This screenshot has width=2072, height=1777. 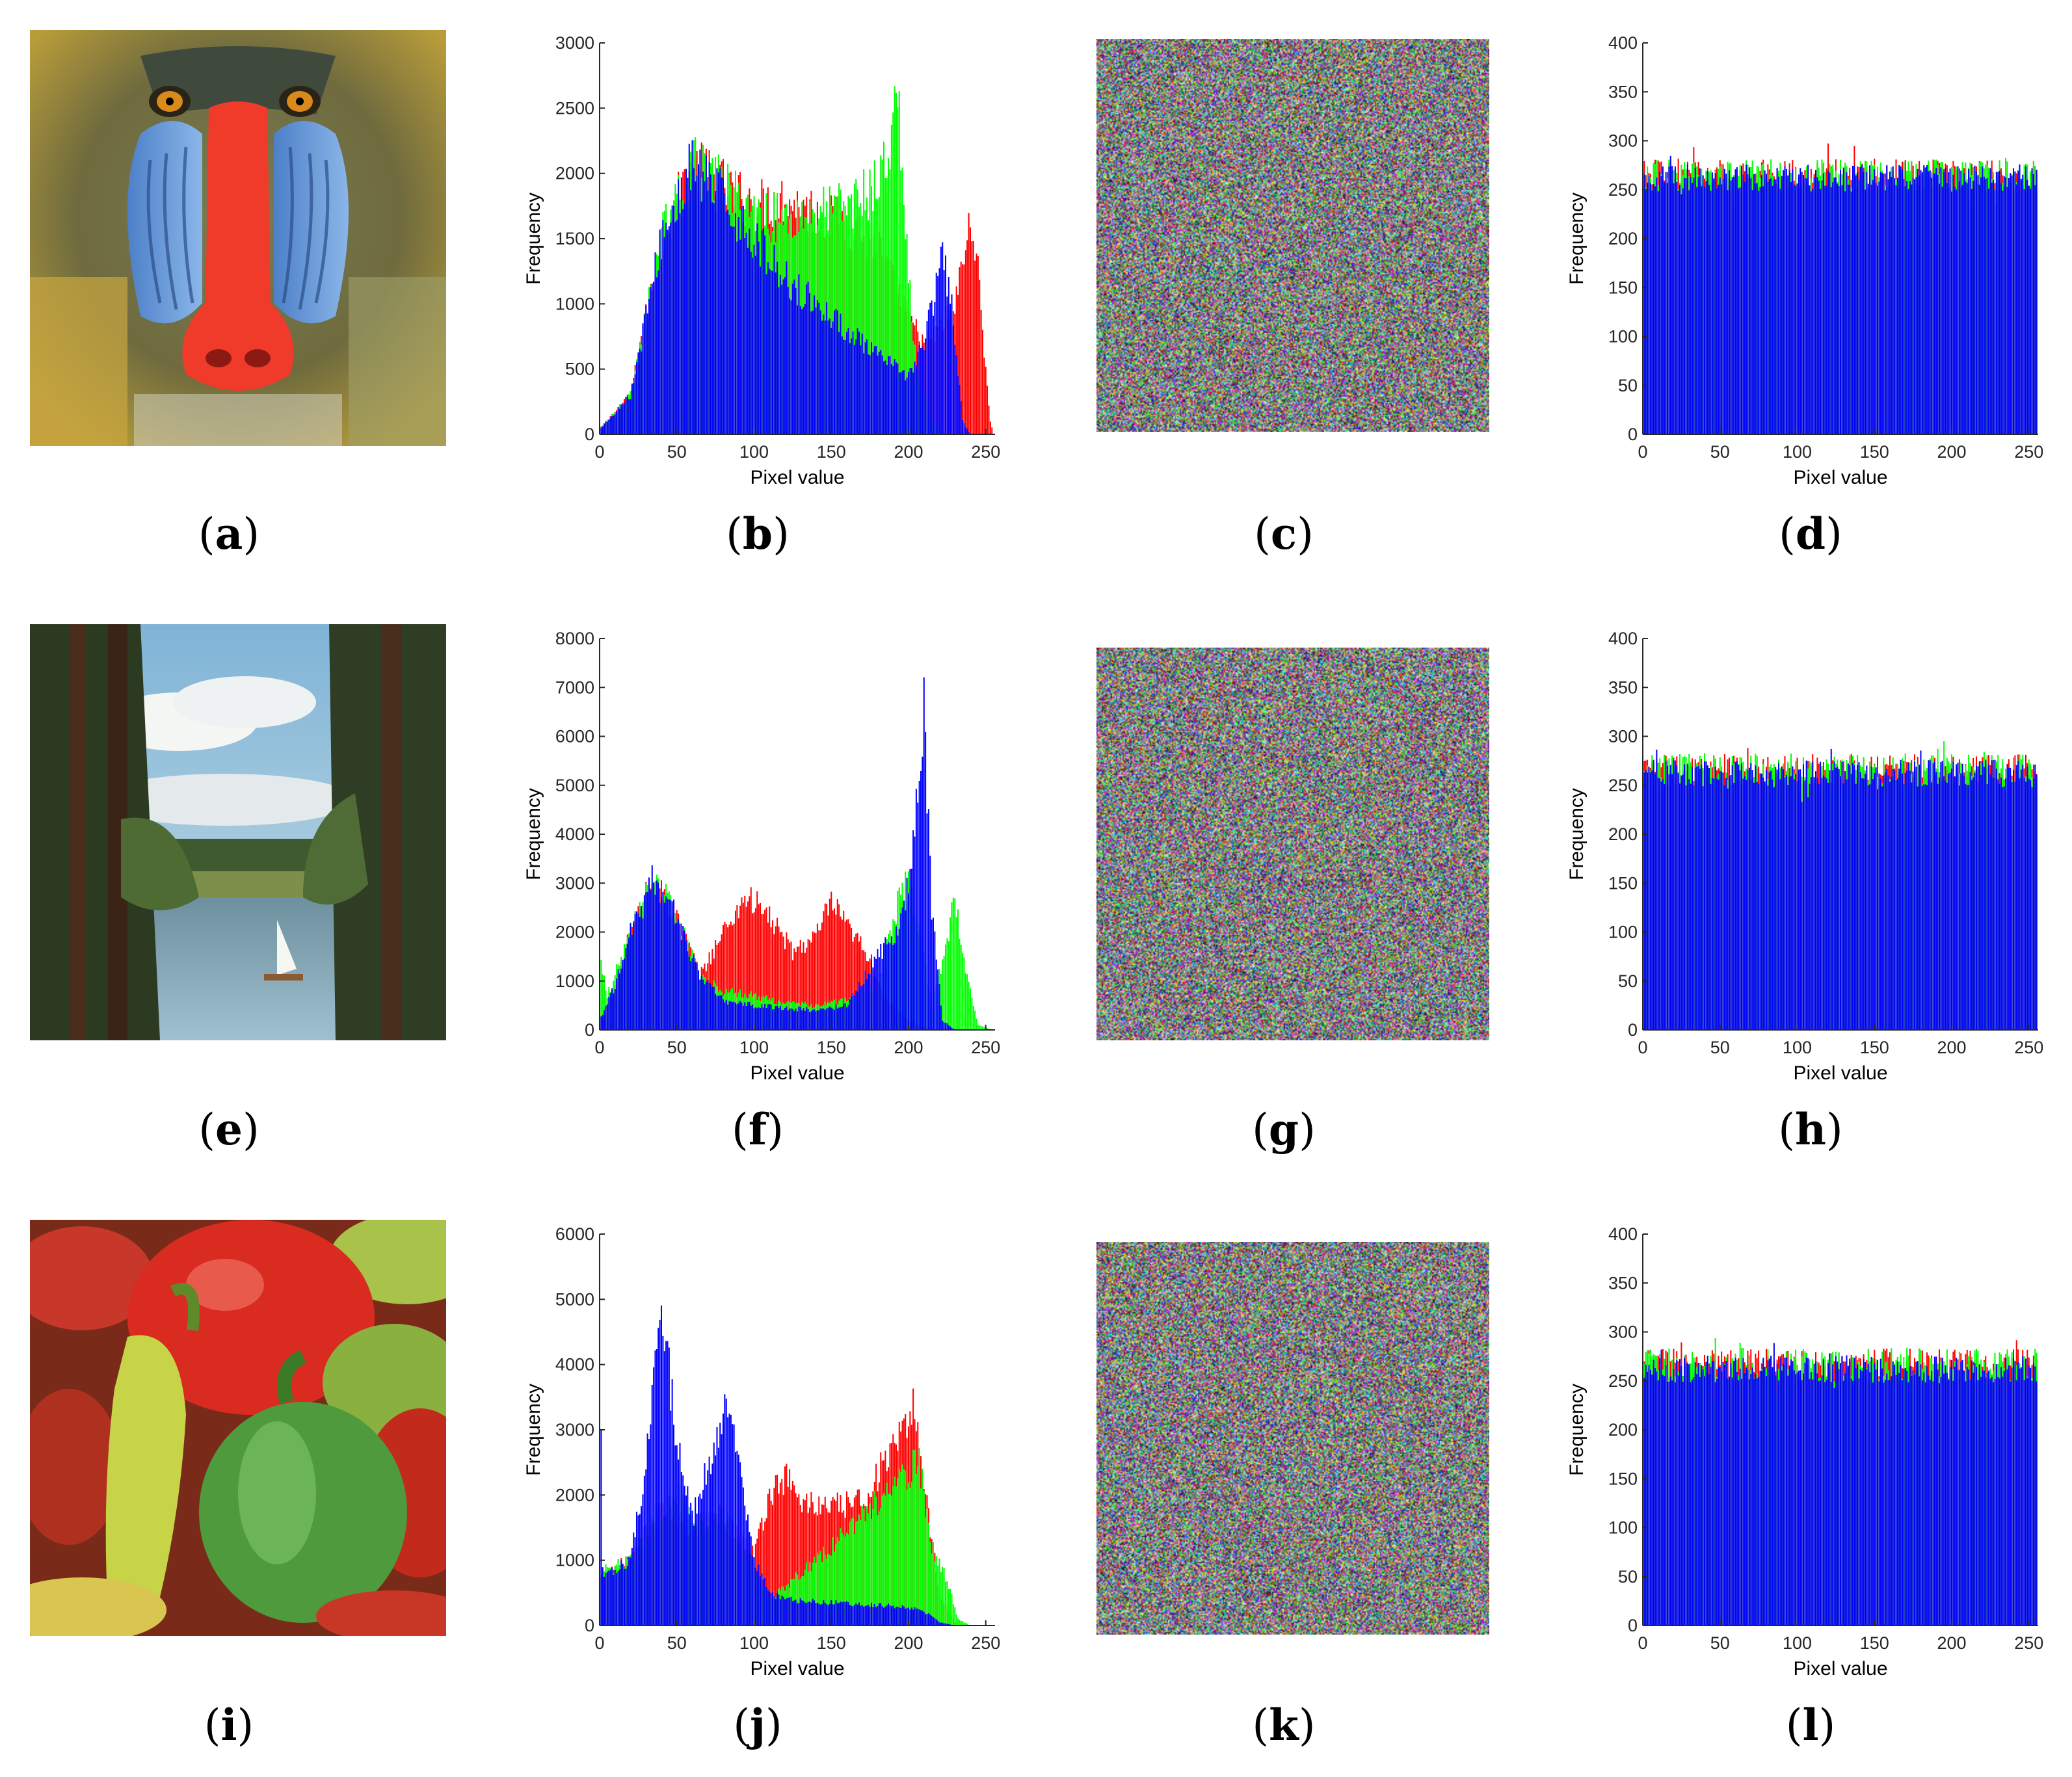 What do you see at coordinates (1623, 1283) in the screenshot?
I see `y-tick-label: 350` at bounding box center [1623, 1283].